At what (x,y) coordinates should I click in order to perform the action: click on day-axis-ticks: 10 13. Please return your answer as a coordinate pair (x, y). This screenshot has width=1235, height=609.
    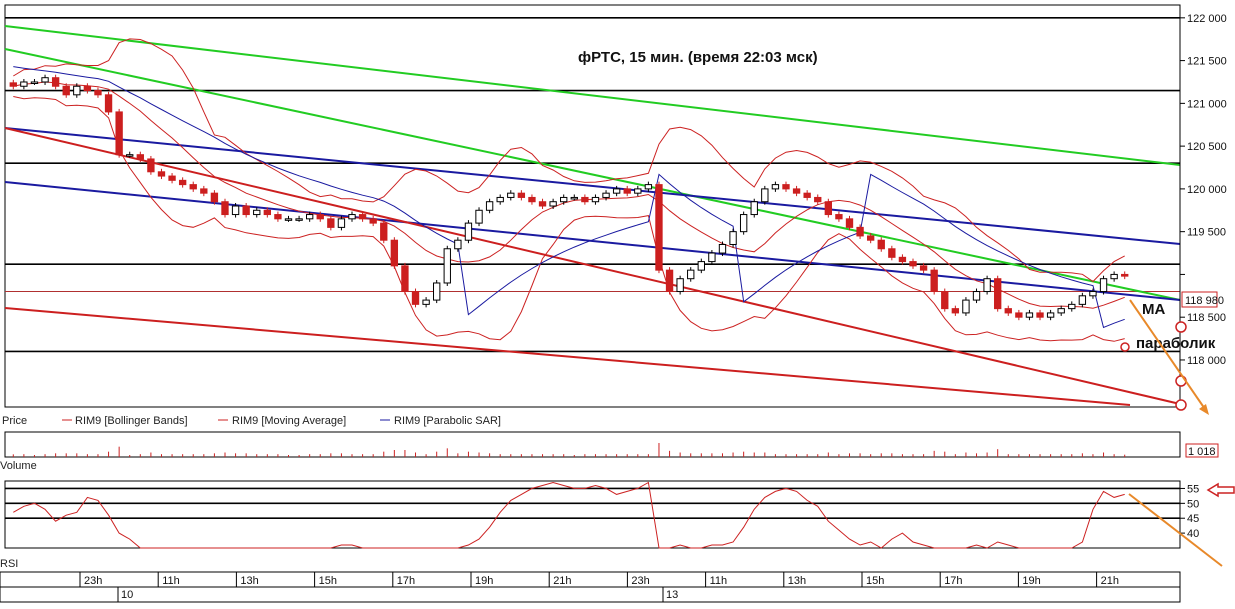
    Looking at the image, I should click on (397, 594).